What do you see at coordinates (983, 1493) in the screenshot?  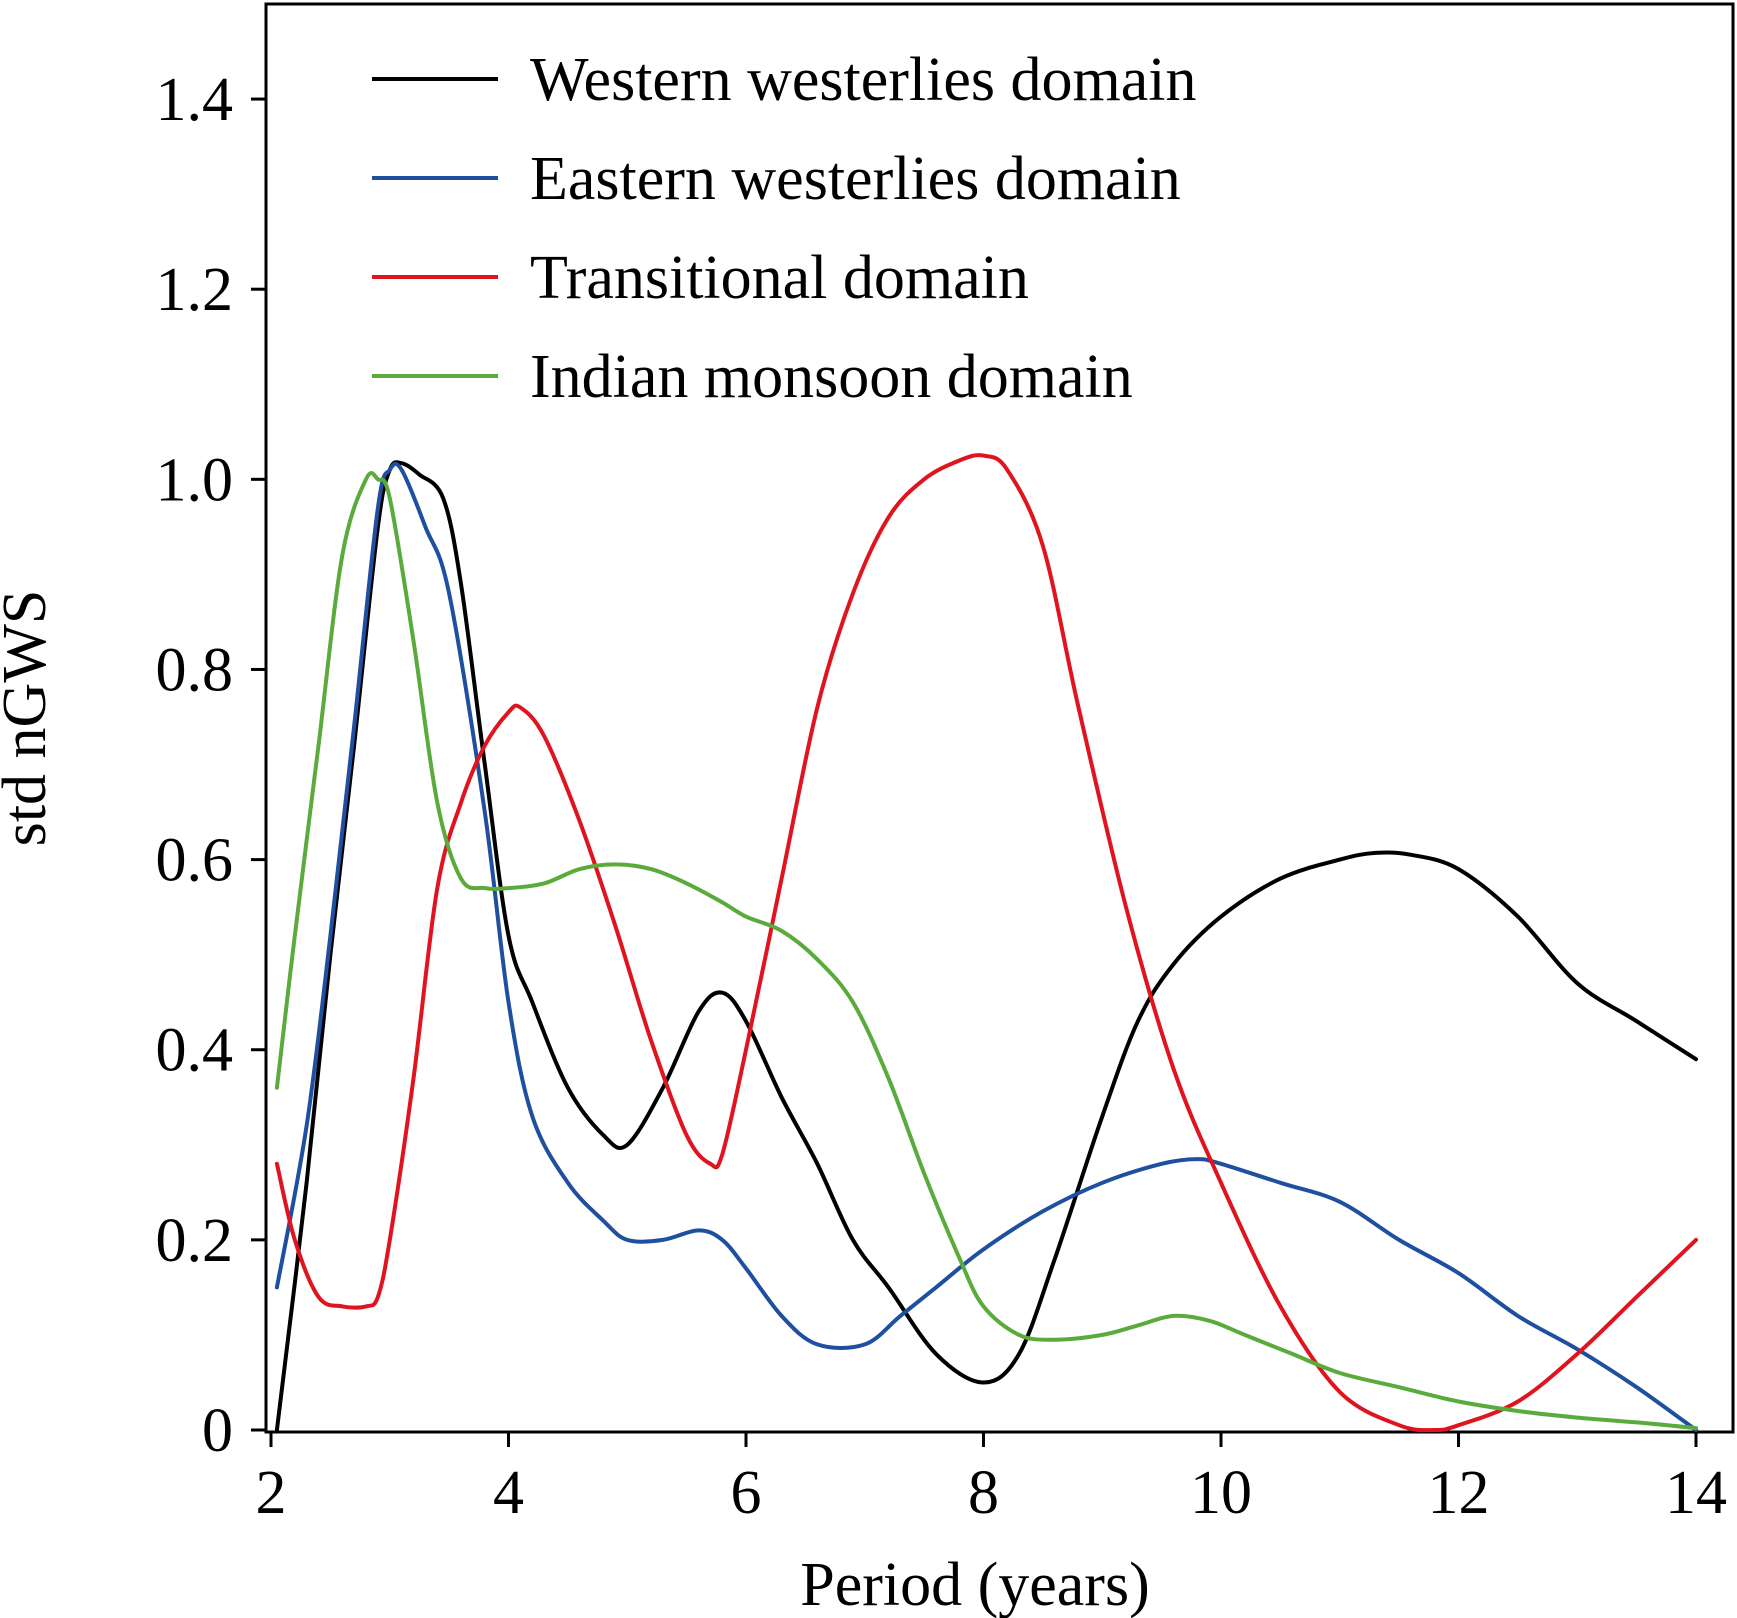 I see `x-tick-label: 8` at bounding box center [983, 1493].